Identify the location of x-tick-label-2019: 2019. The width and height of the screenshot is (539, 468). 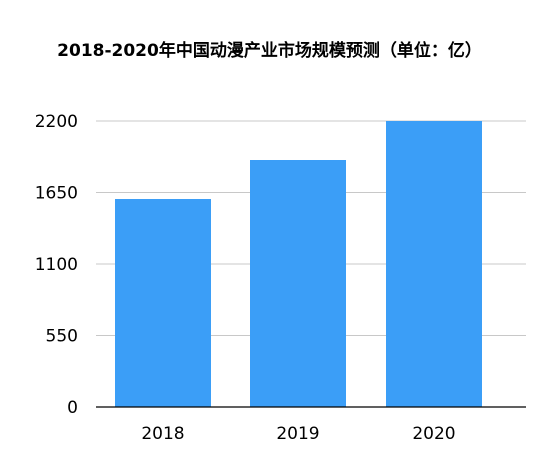
(297, 434).